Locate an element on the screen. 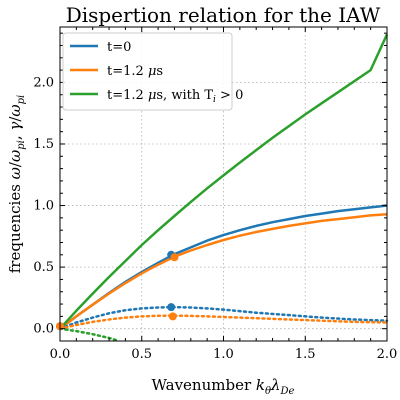 The height and width of the screenshot is (400, 400). y-tick-label-3: 1.5 is located at coordinates (43, 144).